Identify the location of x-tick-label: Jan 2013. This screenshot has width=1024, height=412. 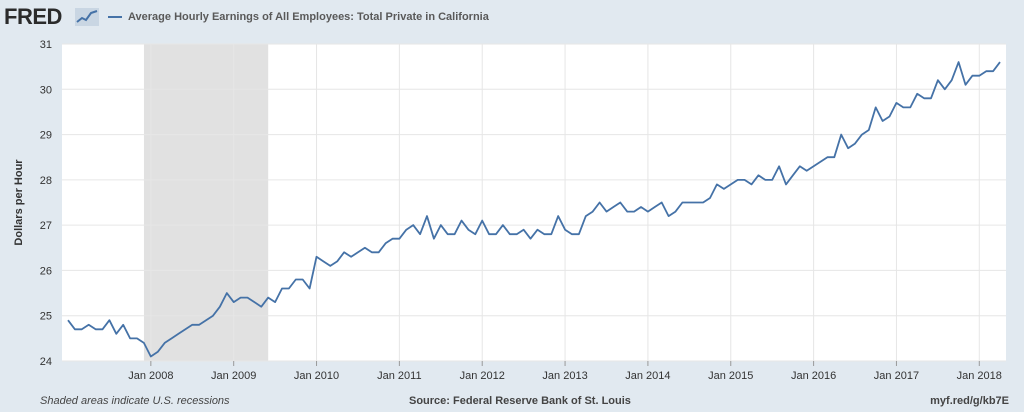
(564, 376).